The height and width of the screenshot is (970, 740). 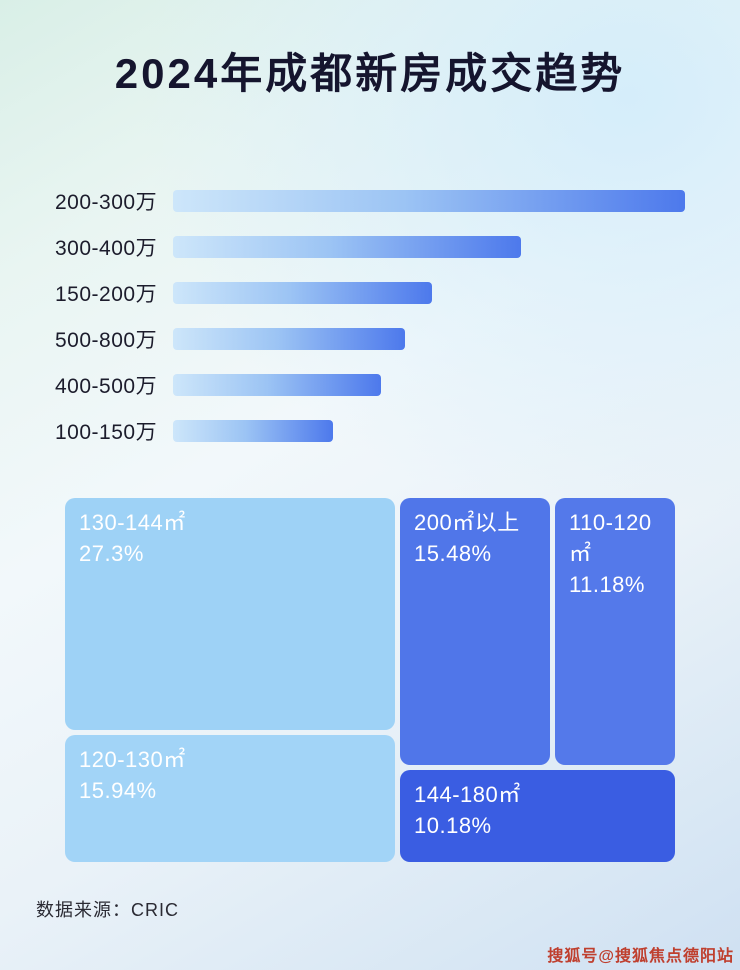 I want to click on treemap-block-value: 15.94%, so click(x=118, y=790).